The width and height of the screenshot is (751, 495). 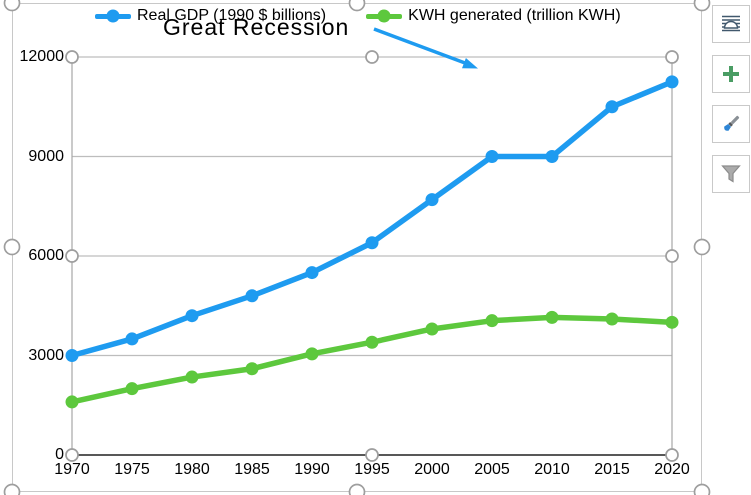 I want to click on chart-filters-funnel-icon, so click(x=731, y=174).